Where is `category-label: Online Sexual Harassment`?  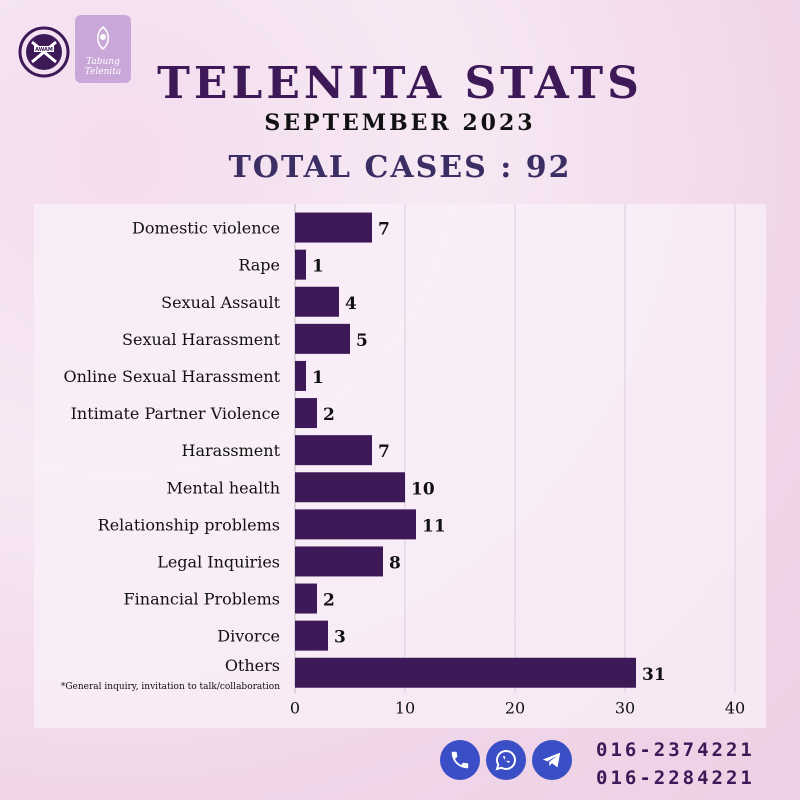 category-label: Online Sexual Harassment is located at coordinates (172, 376).